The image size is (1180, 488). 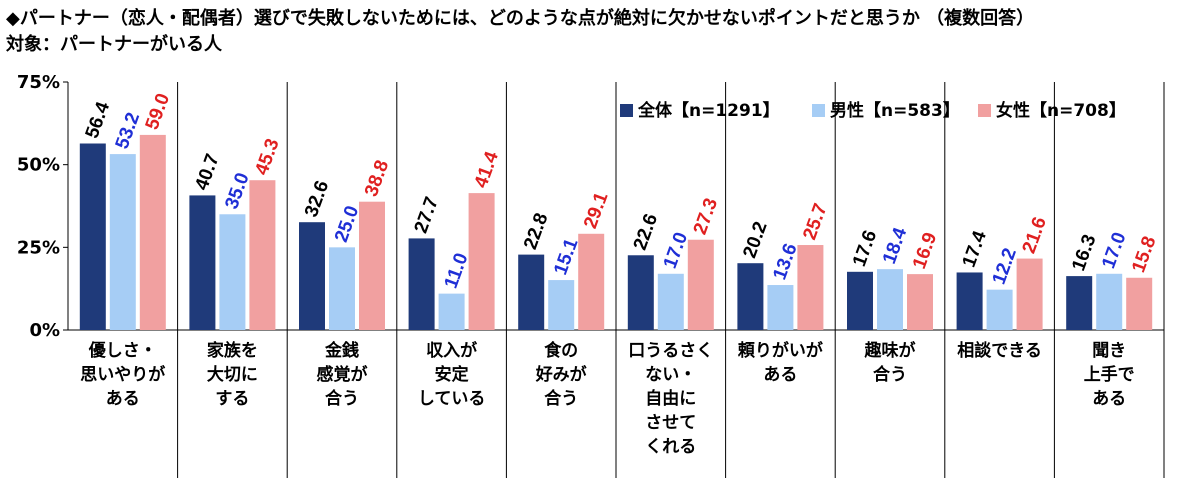 I want to click on data-label: 12.2, so click(x=1005, y=266).